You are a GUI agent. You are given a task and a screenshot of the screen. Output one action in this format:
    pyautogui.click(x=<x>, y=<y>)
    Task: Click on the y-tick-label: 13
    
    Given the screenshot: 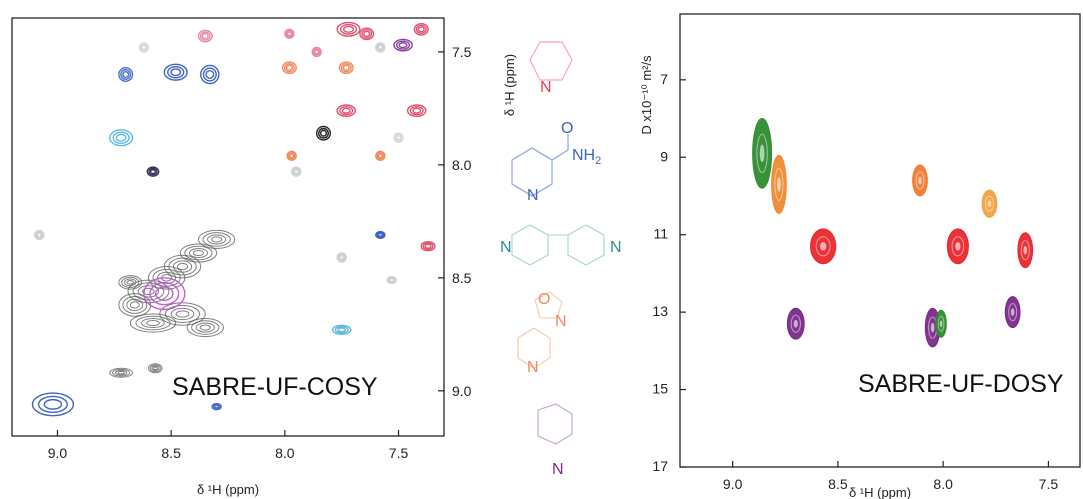 What is the action you would take?
    pyautogui.click(x=660, y=311)
    